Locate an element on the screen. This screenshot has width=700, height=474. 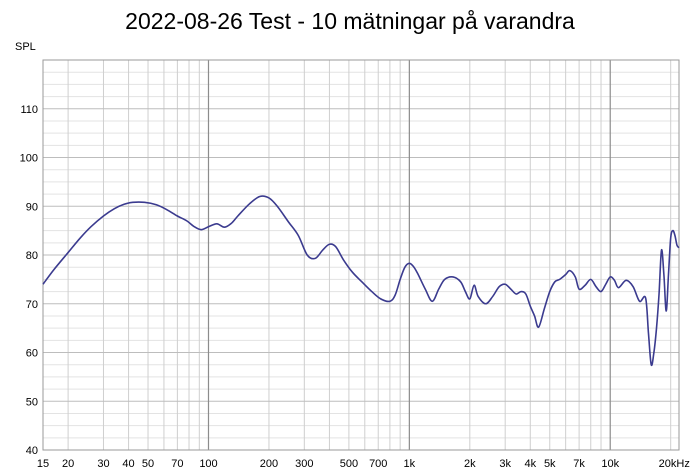
y-tick-label: 110 is located at coordinates (29, 110).